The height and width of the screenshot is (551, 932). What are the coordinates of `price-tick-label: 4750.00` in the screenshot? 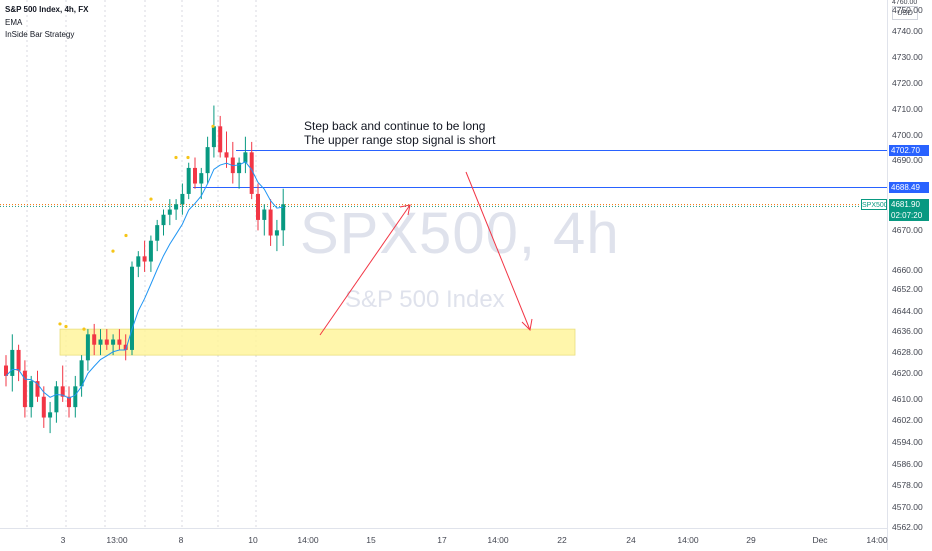 It's located at (907, 10).